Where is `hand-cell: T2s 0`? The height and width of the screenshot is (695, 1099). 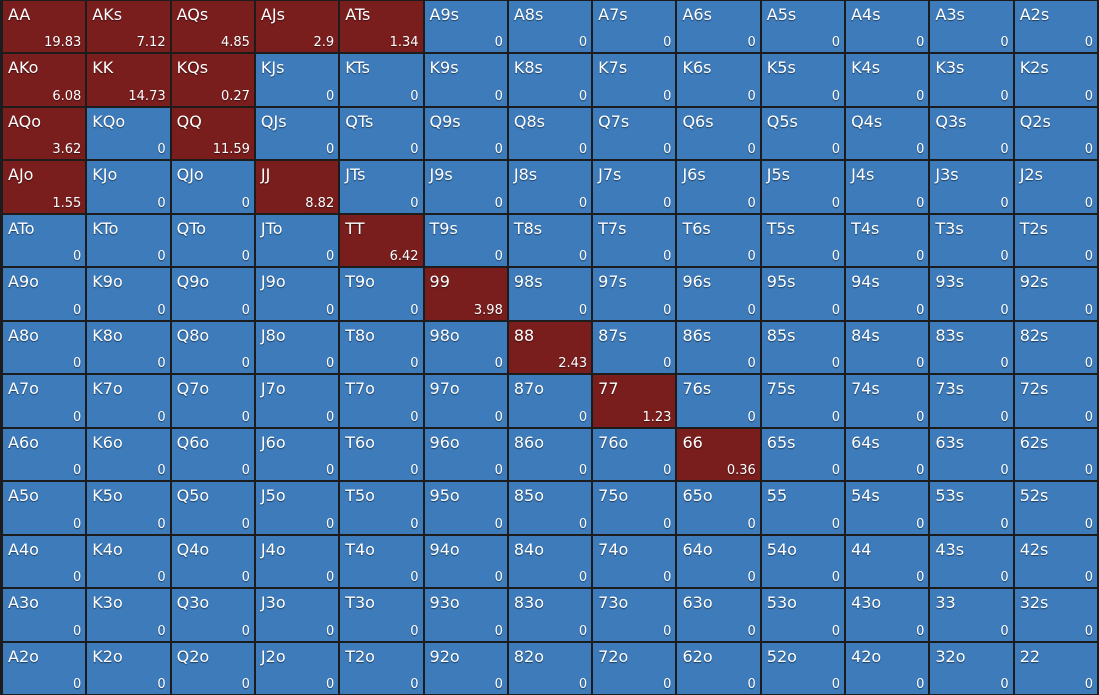 hand-cell: T2s 0 is located at coordinates (1055, 240).